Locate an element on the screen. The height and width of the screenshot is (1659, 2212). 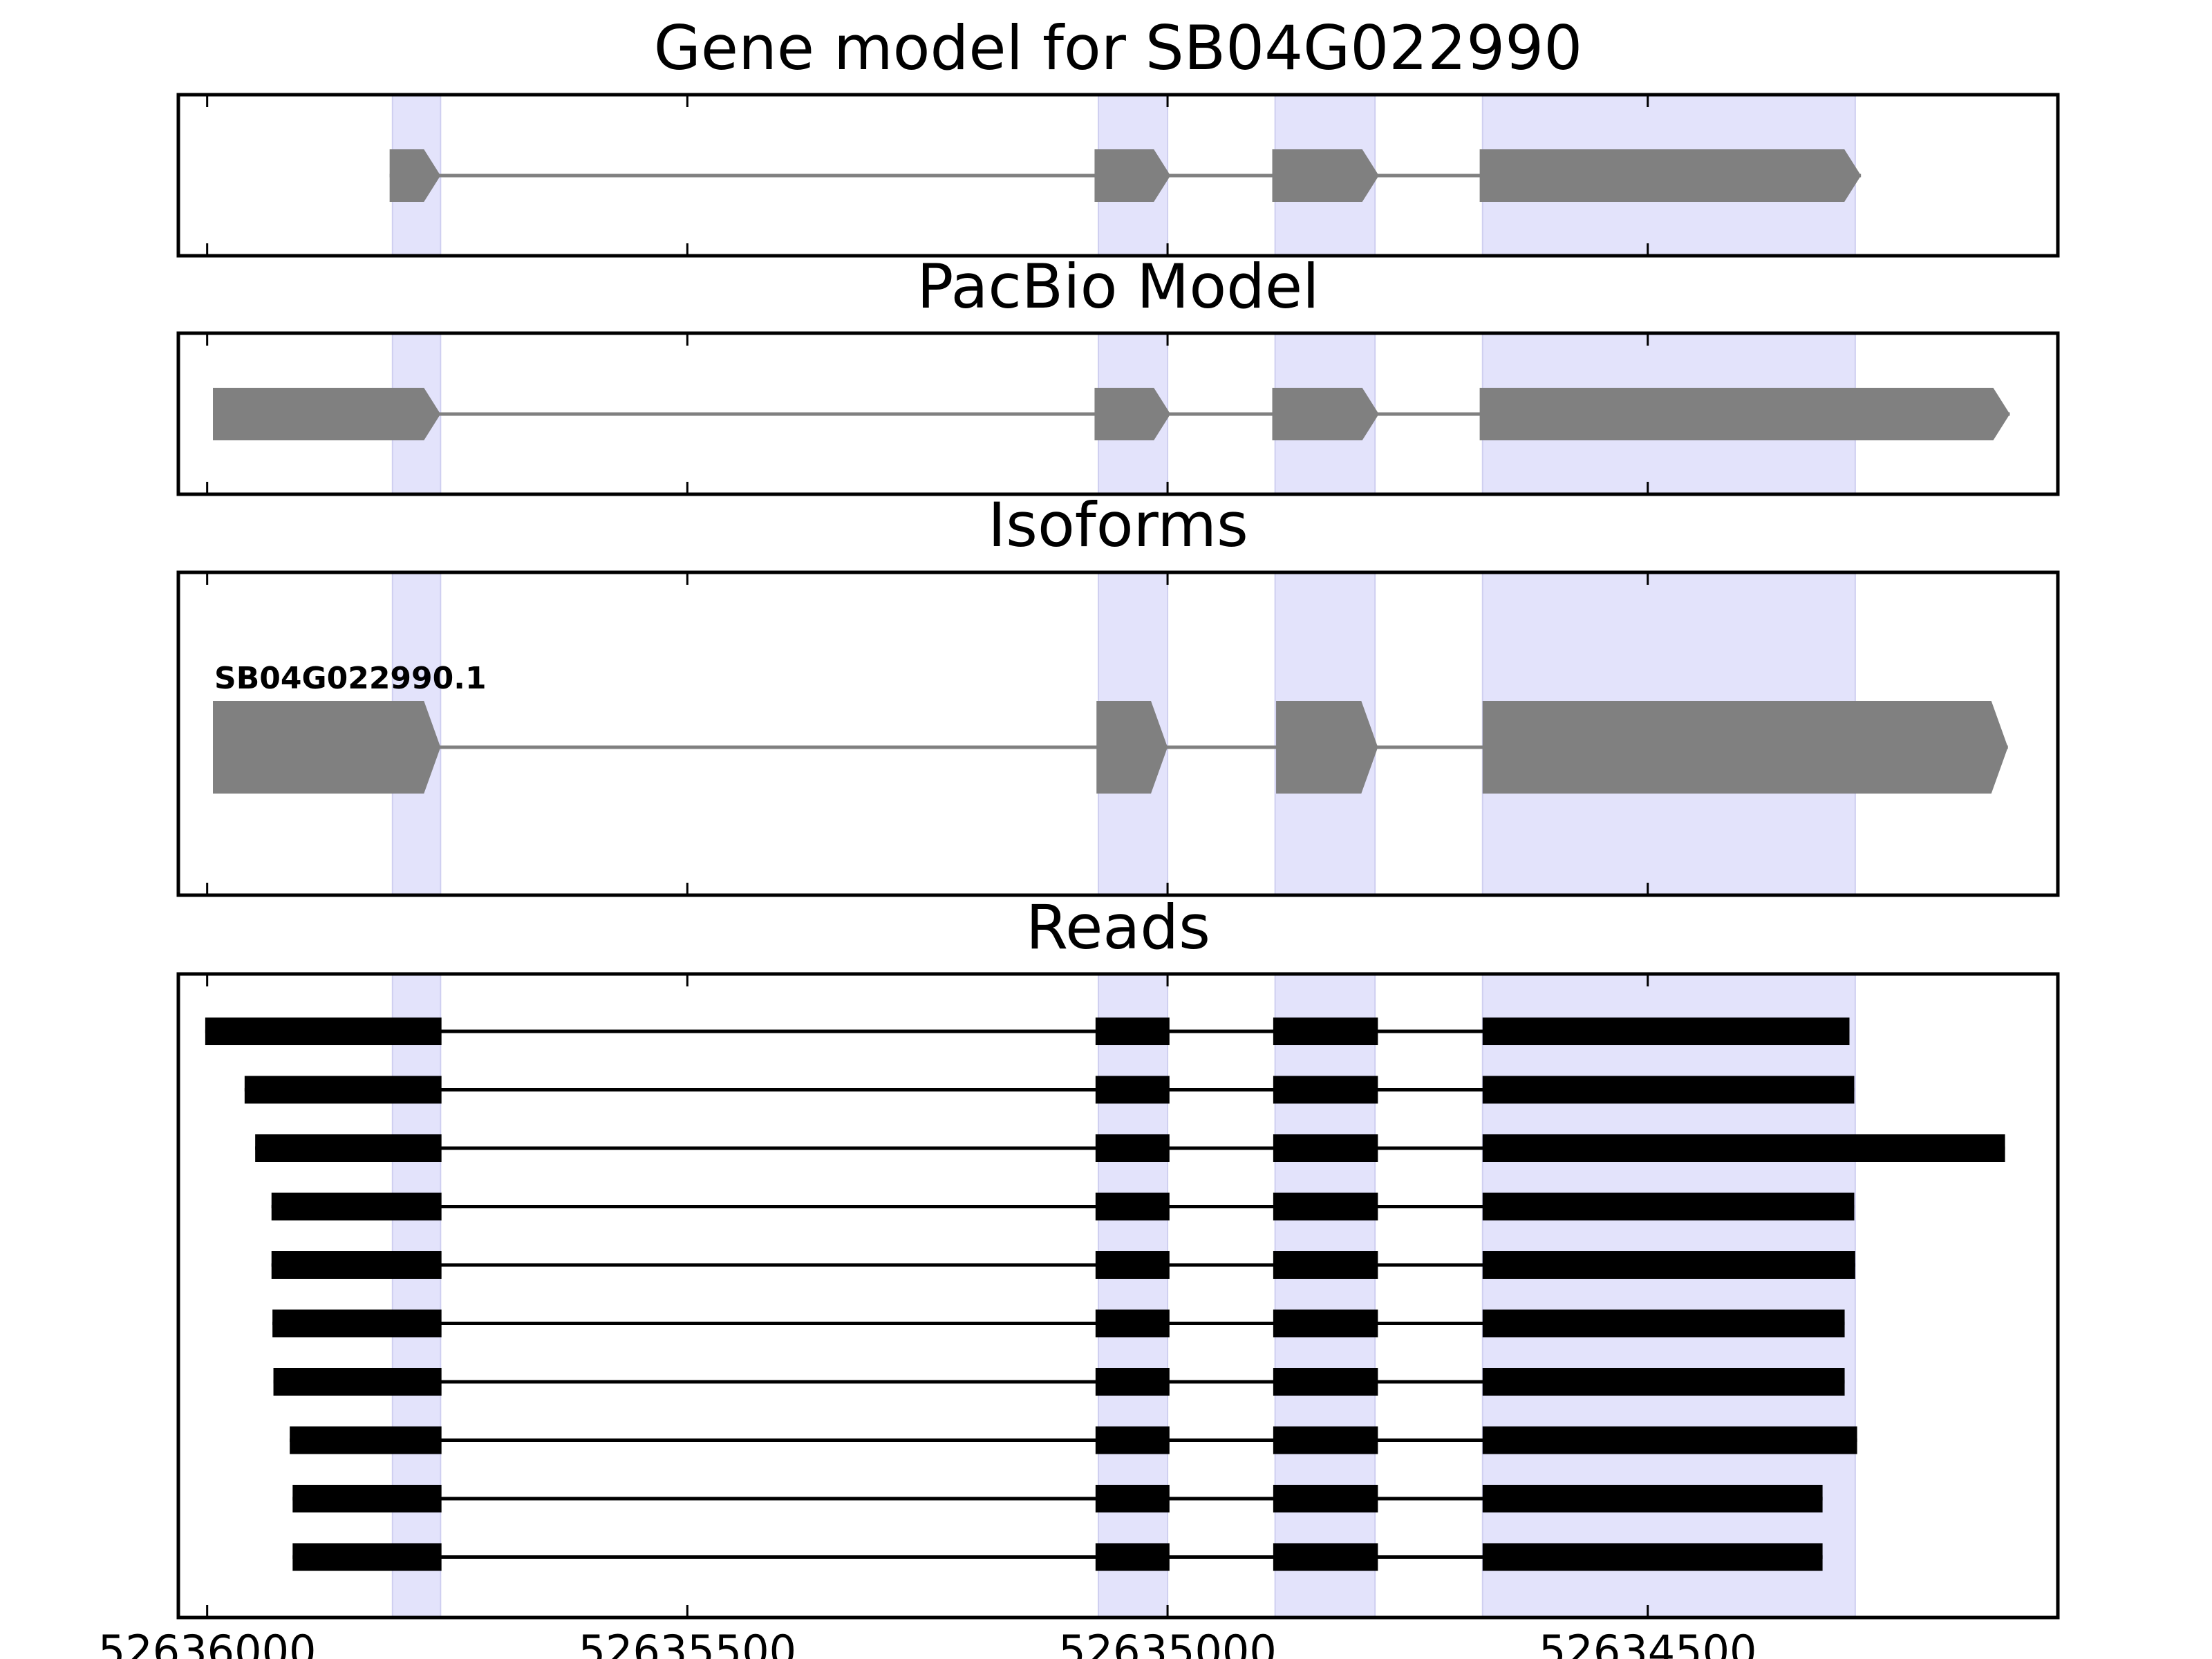
gene-model-frame is located at coordinates (1118, 175).